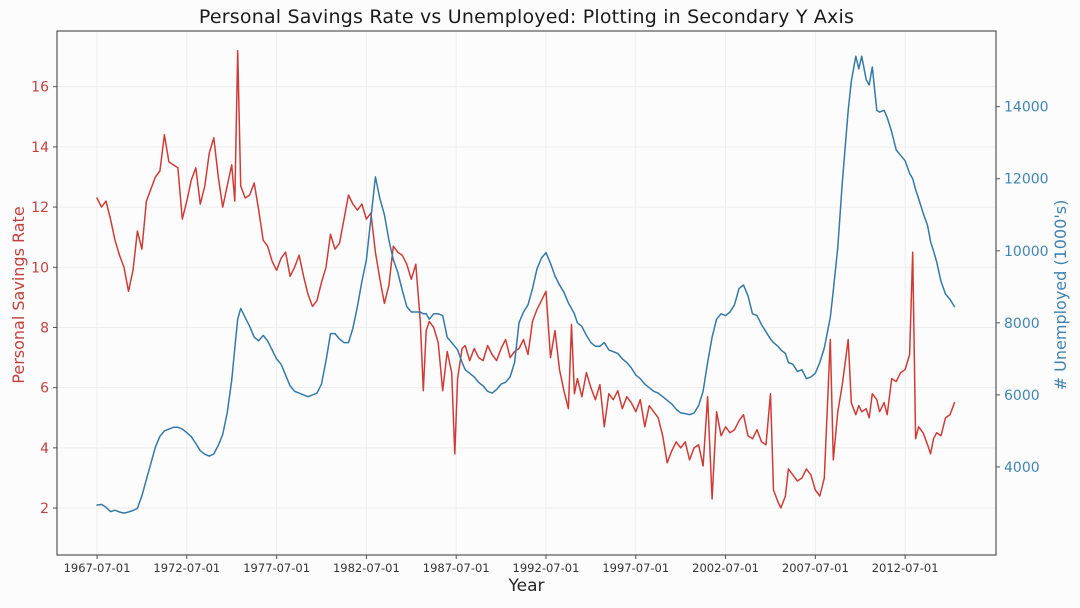  What do you see at coordinates (40, 268) in the screenshot?
I see `y-left-tick-label: 10` at bounding box center [40, 268].